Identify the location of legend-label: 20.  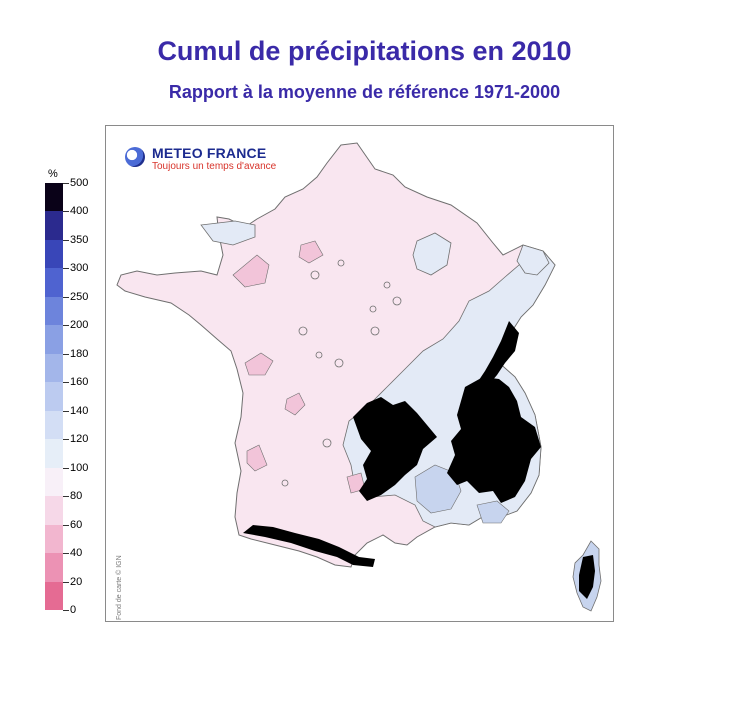
(76, 582).